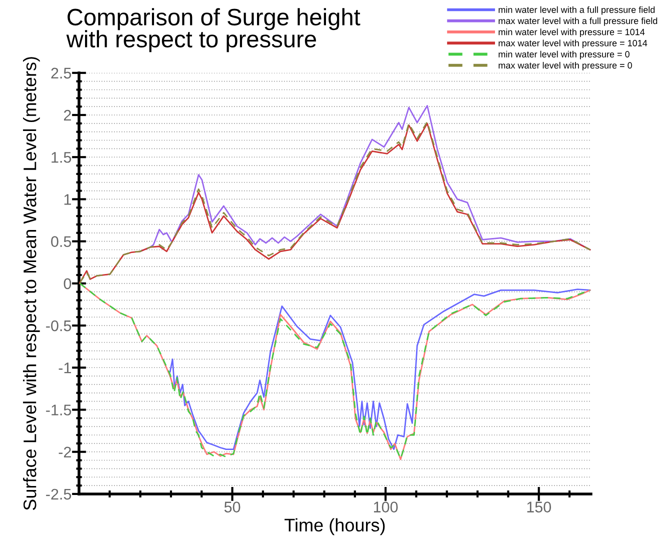 The width and height of the screenshot is (664, 544). What do you see at coordinates (578, 21) in the screenshot?
I see `legend-label: max water level with a full pressure field` at bounding box center [578, 21].